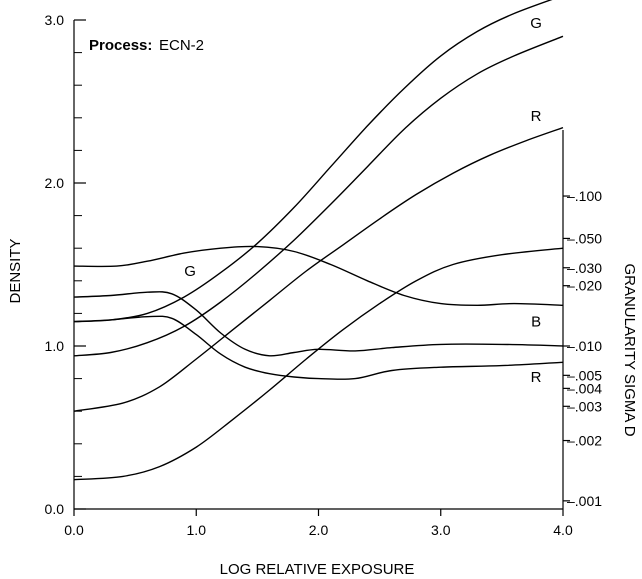 The height and width of the screenshot is (579, 642). I want to click on curve-label-b: B, so click(536, 321).